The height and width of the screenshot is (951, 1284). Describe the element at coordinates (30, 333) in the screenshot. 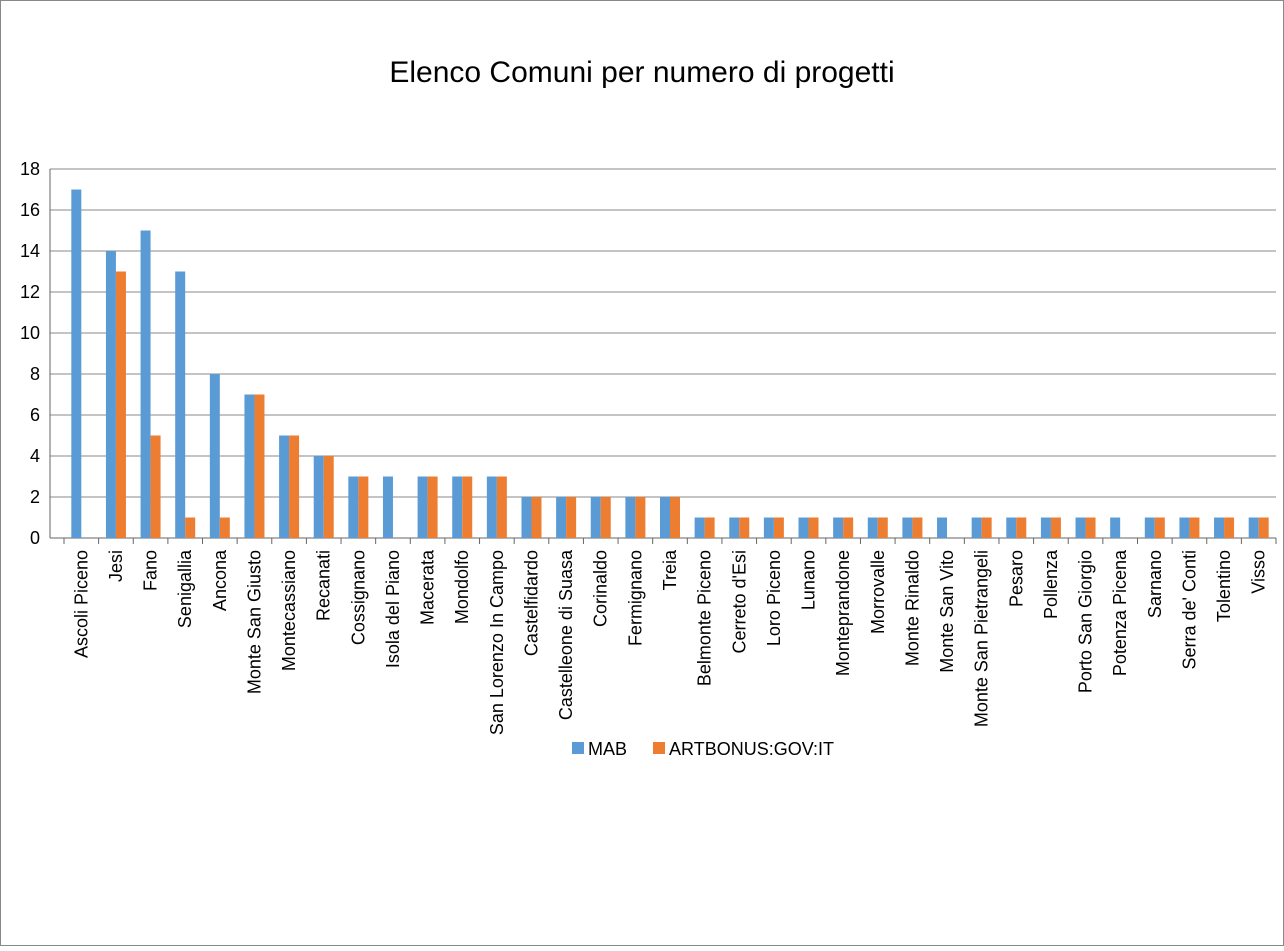

I see `y-tick-label: 10` at that location.